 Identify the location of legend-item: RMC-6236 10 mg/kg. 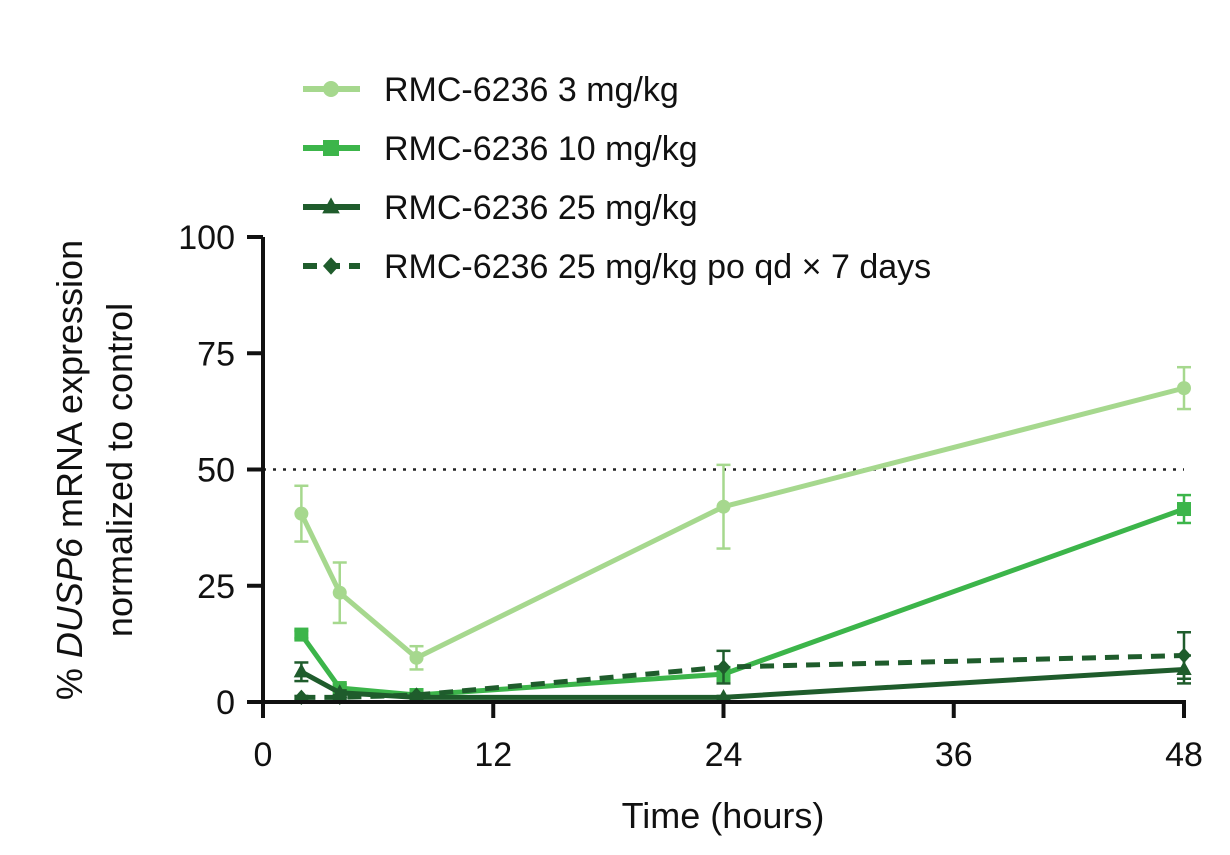
(500, 149).